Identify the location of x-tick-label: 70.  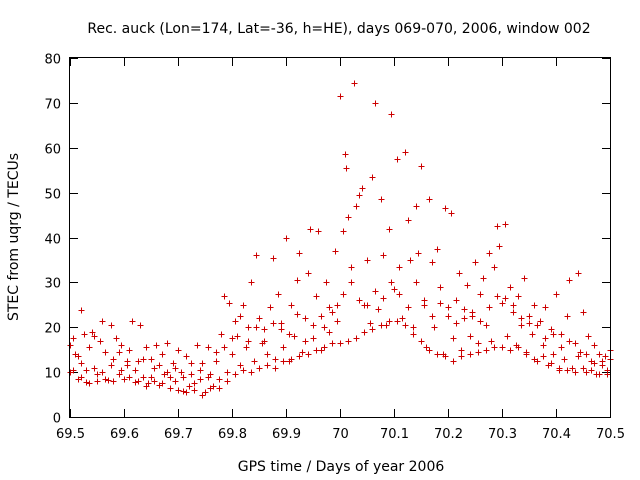
(340, 434).